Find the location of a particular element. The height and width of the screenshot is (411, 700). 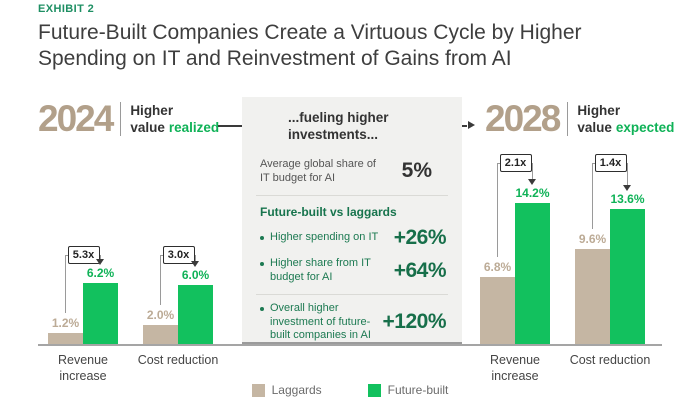

laggard-value-label: 2.0% is located at coordinates (160, 315).